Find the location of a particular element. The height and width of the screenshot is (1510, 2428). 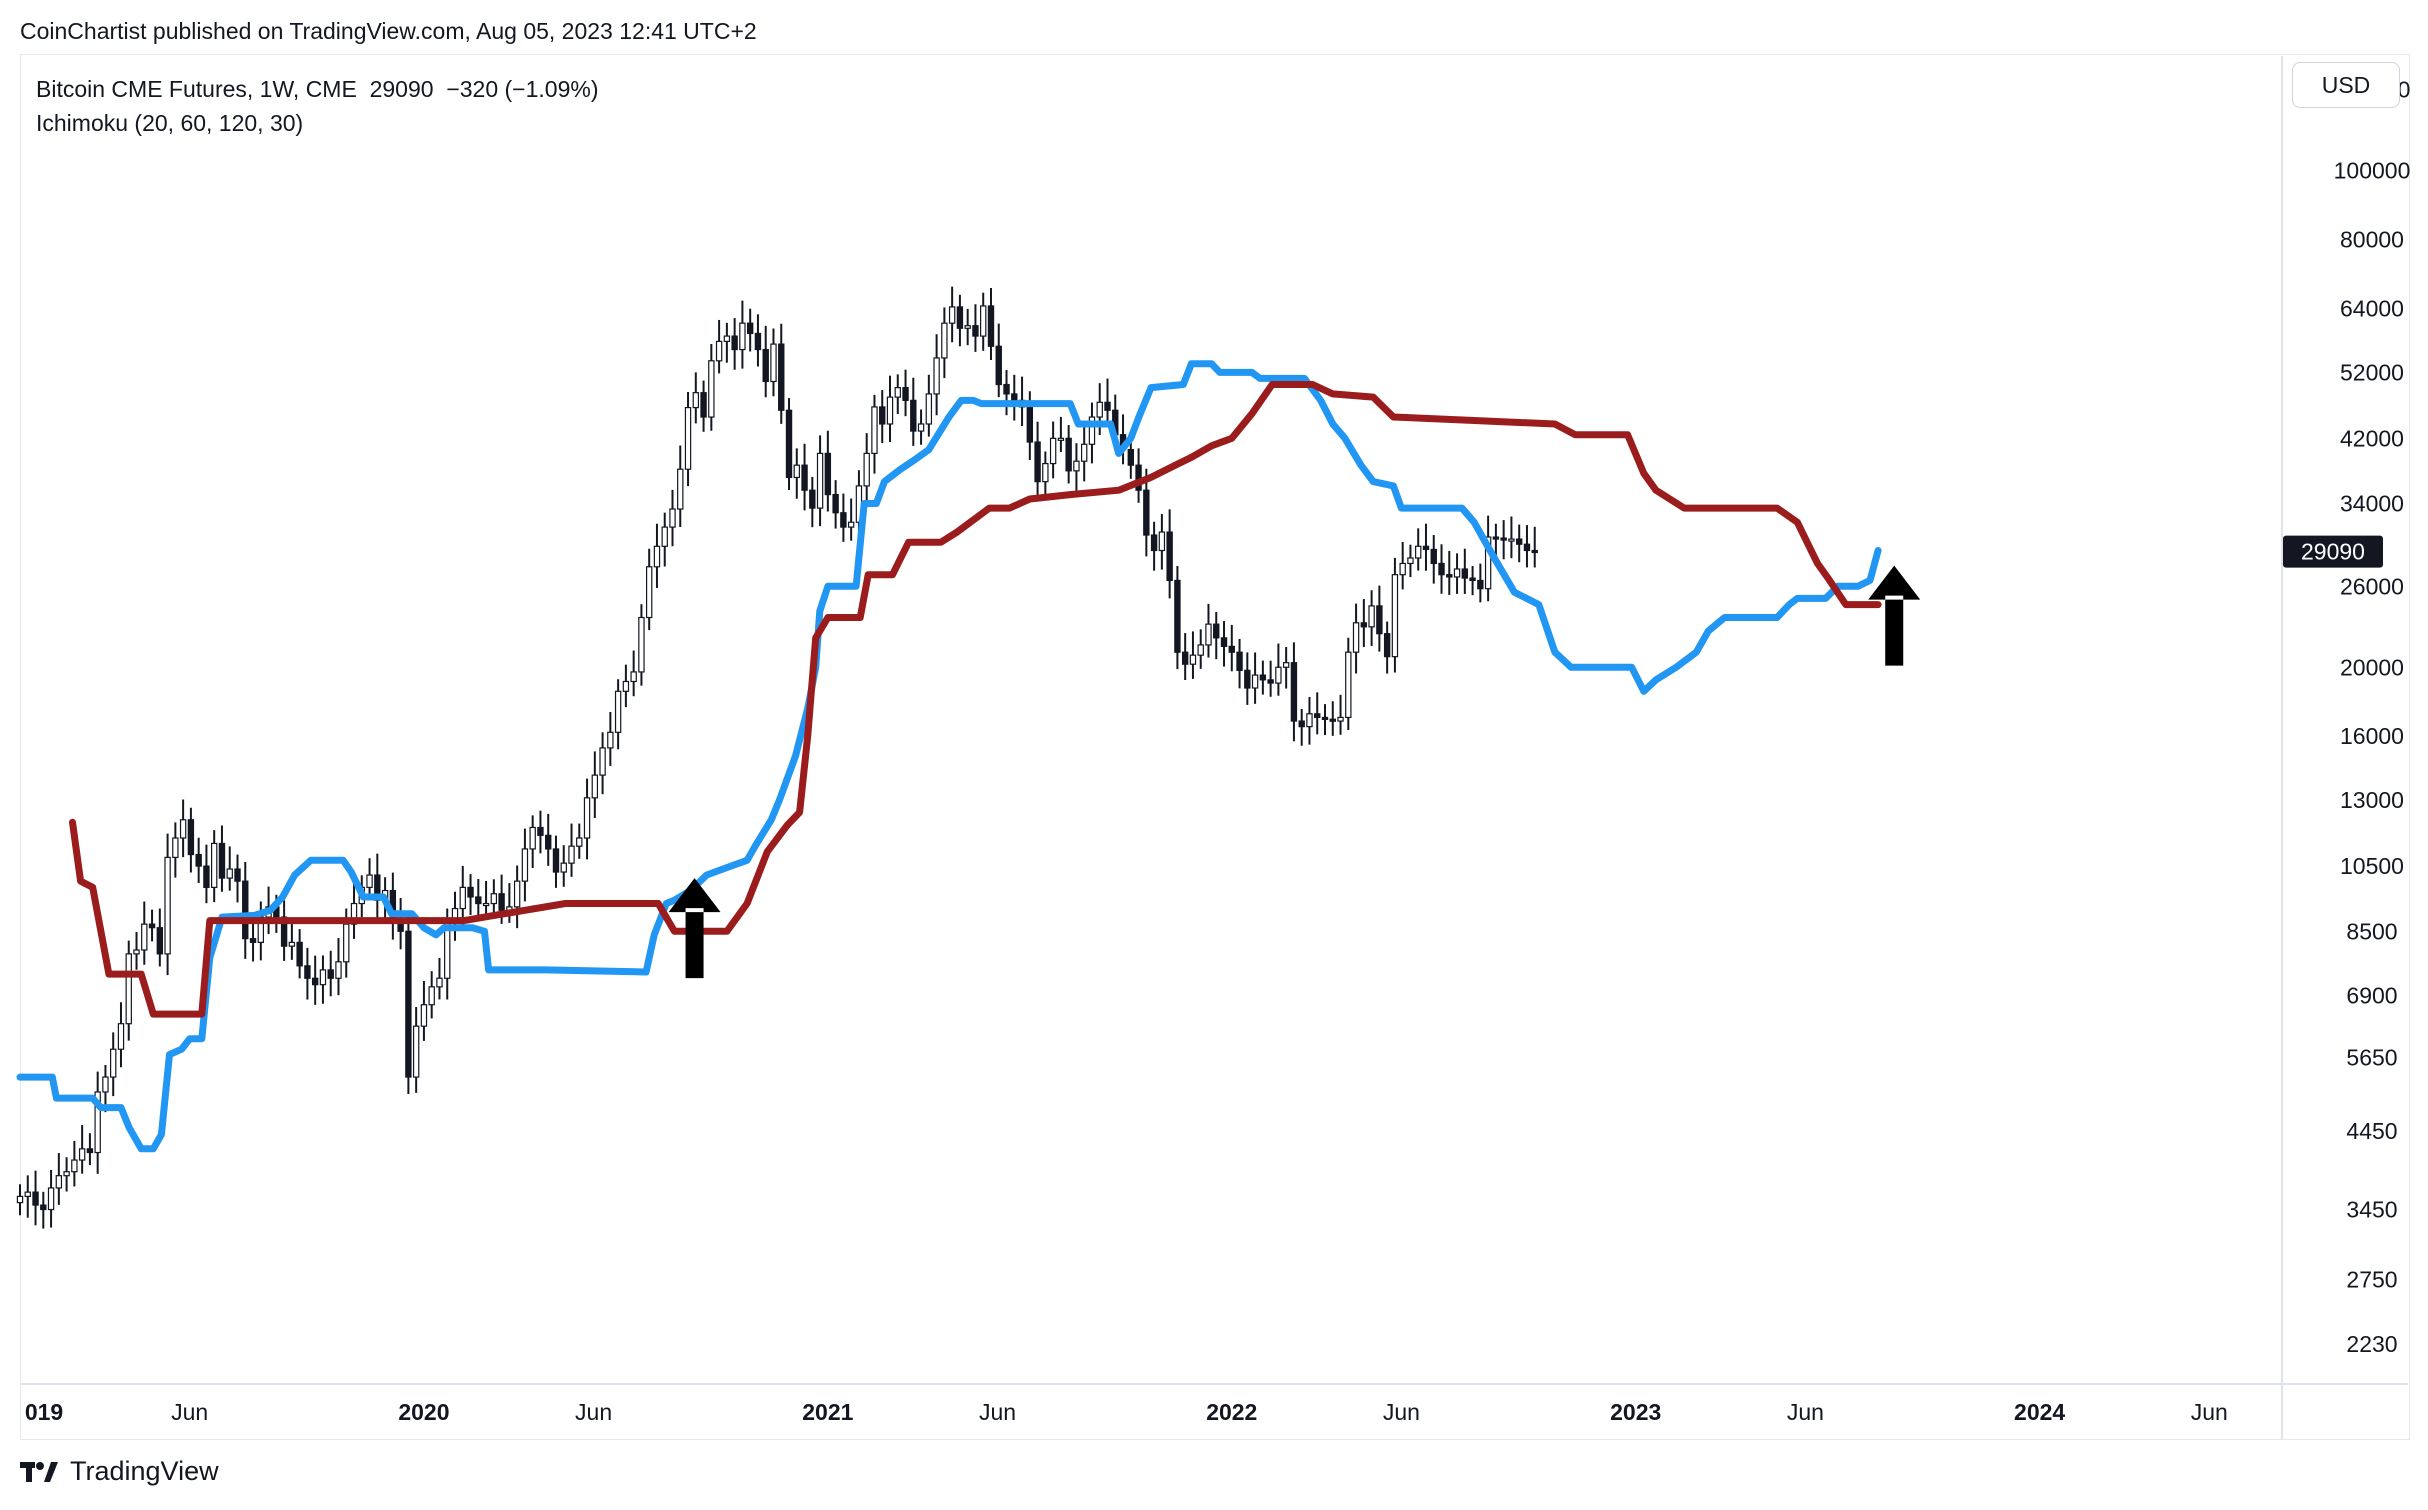

footer-brand: TradingView is located at coordinates (119, 1471).